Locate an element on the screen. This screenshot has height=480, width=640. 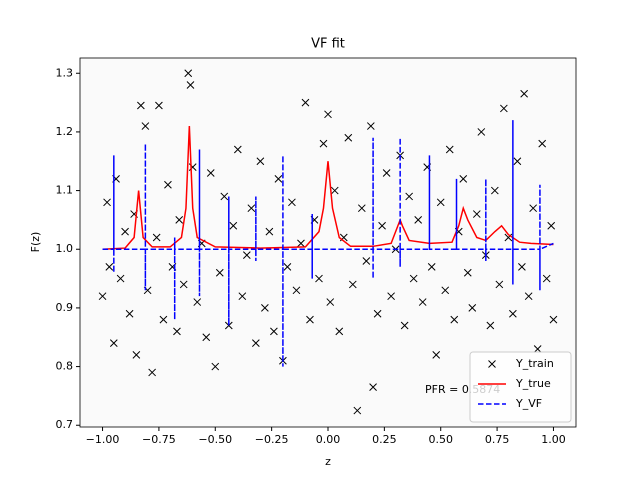
x-tick-label: −0.75 is located at coordinates (159, 439).